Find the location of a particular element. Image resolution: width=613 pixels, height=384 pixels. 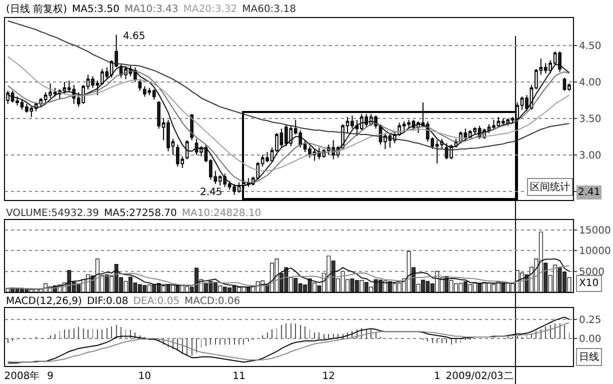

x-tick-label: 11 is located at coordinates (239, 376).